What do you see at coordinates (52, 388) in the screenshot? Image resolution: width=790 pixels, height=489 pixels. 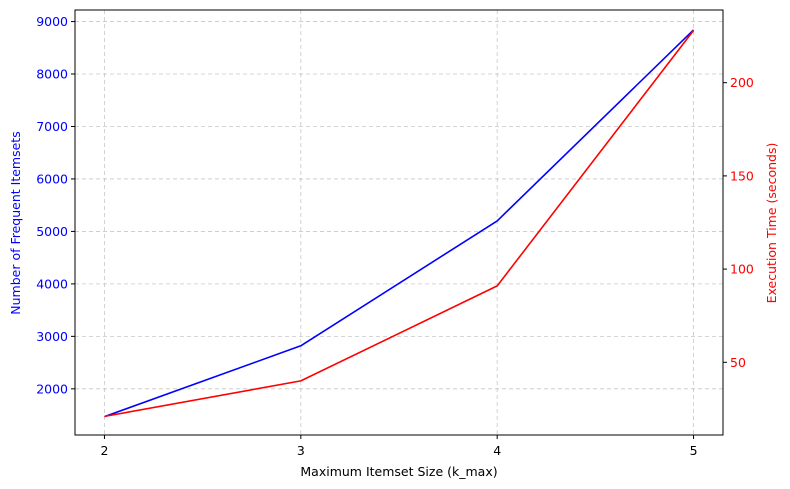 I see `y-left-tick-label: 2000` at bounding box center [52, 388].